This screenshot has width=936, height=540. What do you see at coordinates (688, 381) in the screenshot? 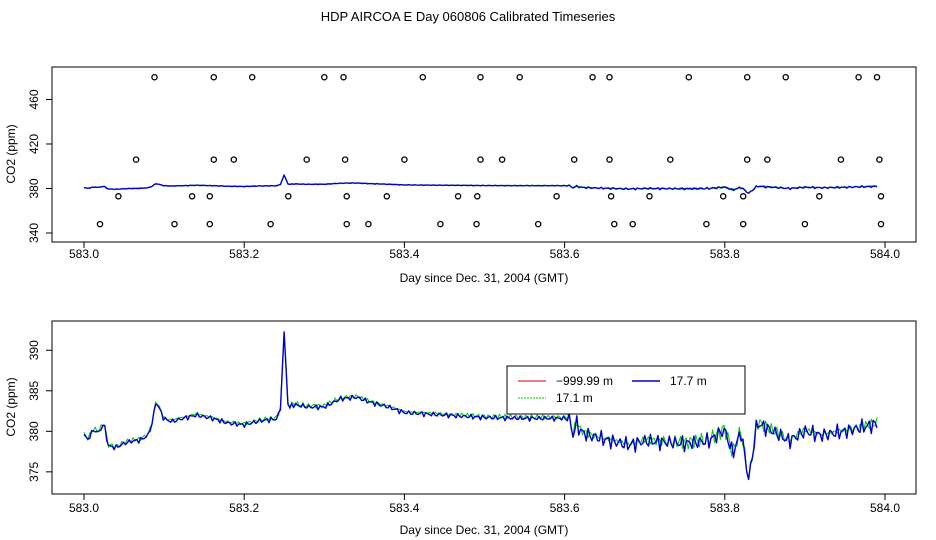
I see `legend-label-blue: 17.7 m` at bounding box center [688, 381].